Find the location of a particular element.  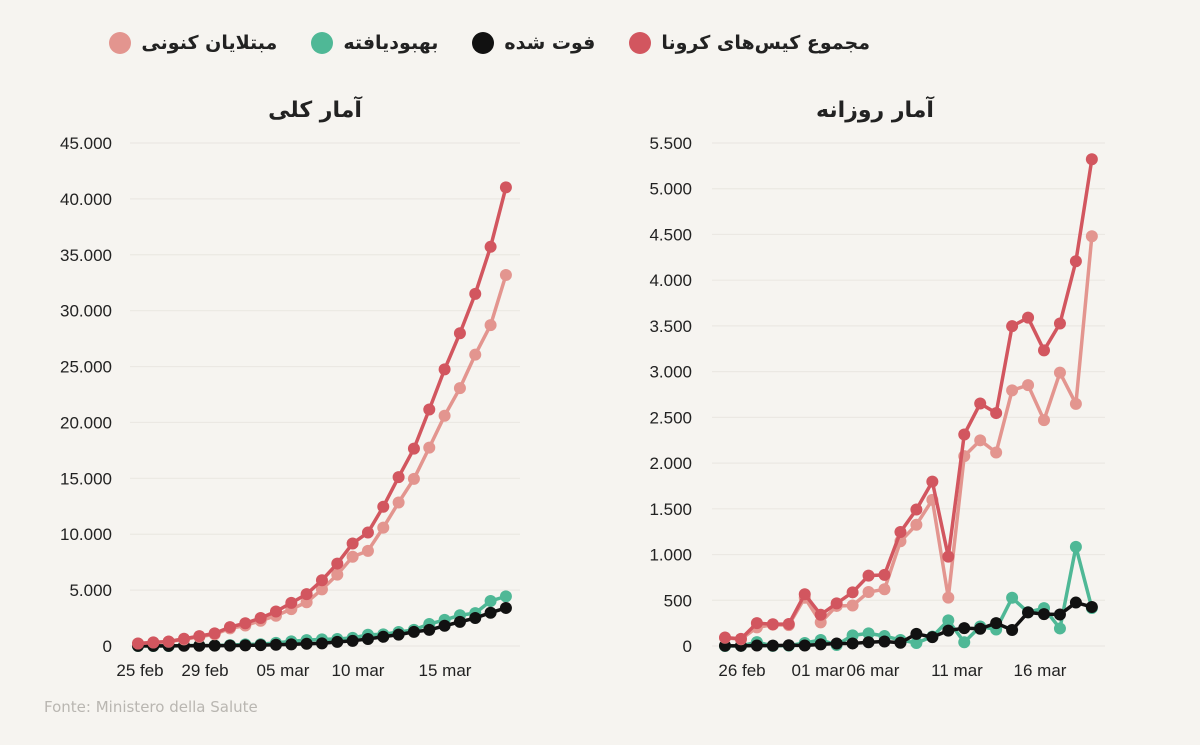

y-tick-label: 3.500 is located at coordinates (670, 326).